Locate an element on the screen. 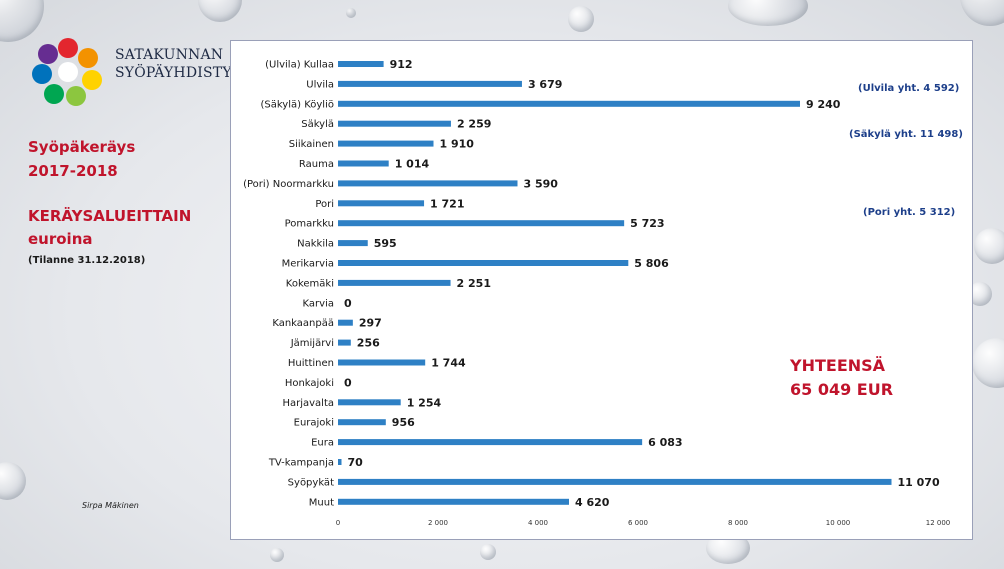 The image size is (1004, 569). data-label: 2 259 is located at coordinates (474, 124).